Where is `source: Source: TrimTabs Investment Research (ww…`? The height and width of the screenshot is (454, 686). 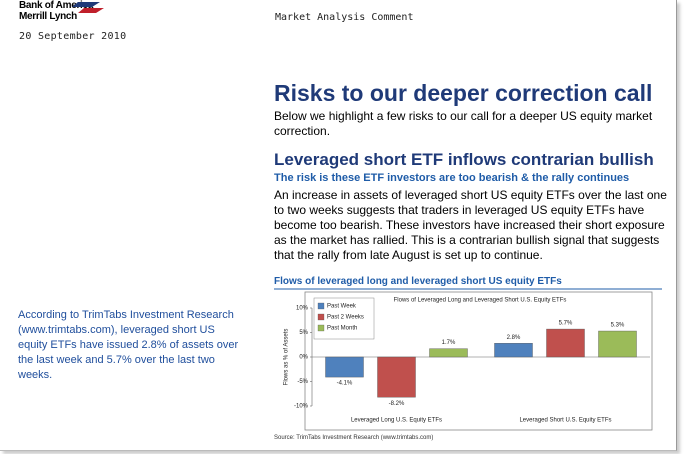 source: Source: TrimTabs Investment Research (ww… is located at coordinates (354, 438).